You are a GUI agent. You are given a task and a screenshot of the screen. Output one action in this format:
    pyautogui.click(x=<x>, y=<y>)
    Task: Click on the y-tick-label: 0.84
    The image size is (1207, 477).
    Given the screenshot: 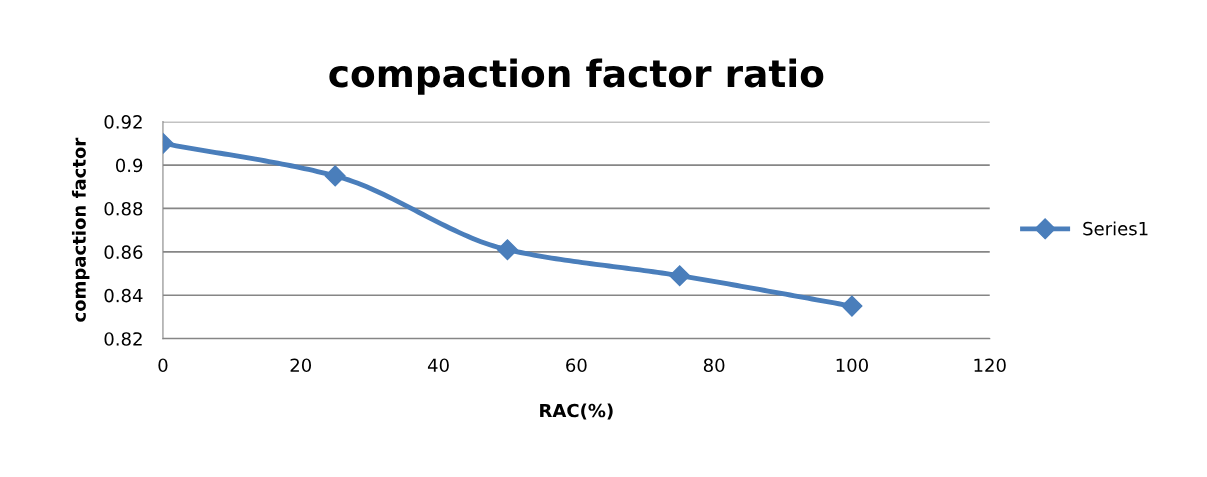 What is the action you would take?
    pyautogui.click(x=123, y=295)
    